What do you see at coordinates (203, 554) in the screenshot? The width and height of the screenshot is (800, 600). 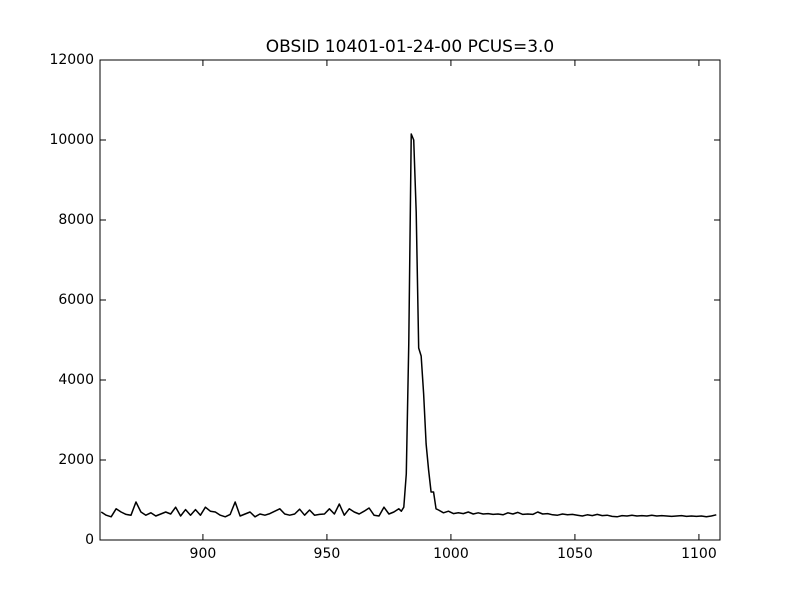 I see `x-tick-label: 900` at bounding box center [203, 554].